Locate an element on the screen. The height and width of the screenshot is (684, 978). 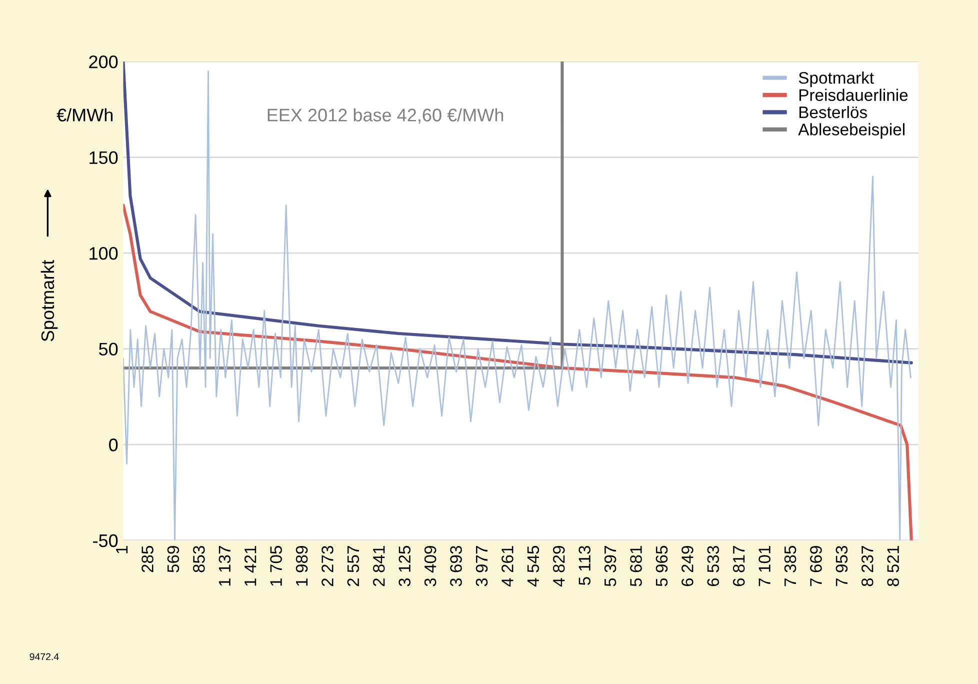
x-tick-label: 4 829 is located at coordinates (558, 566).